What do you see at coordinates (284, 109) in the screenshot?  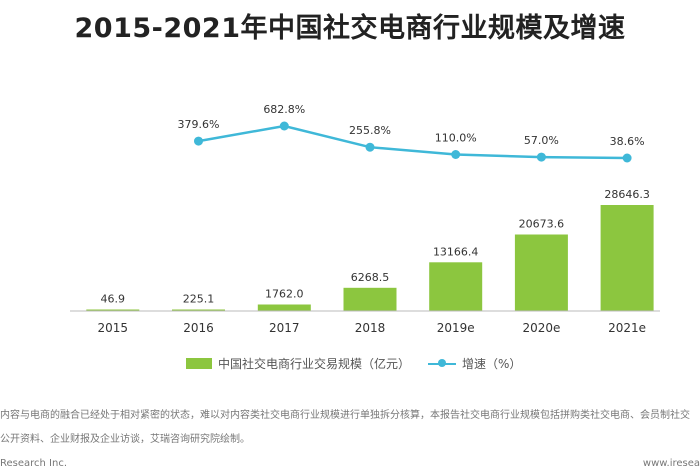 I see `growth-label-2017: 682.8%` at bounding box center [284, 109].